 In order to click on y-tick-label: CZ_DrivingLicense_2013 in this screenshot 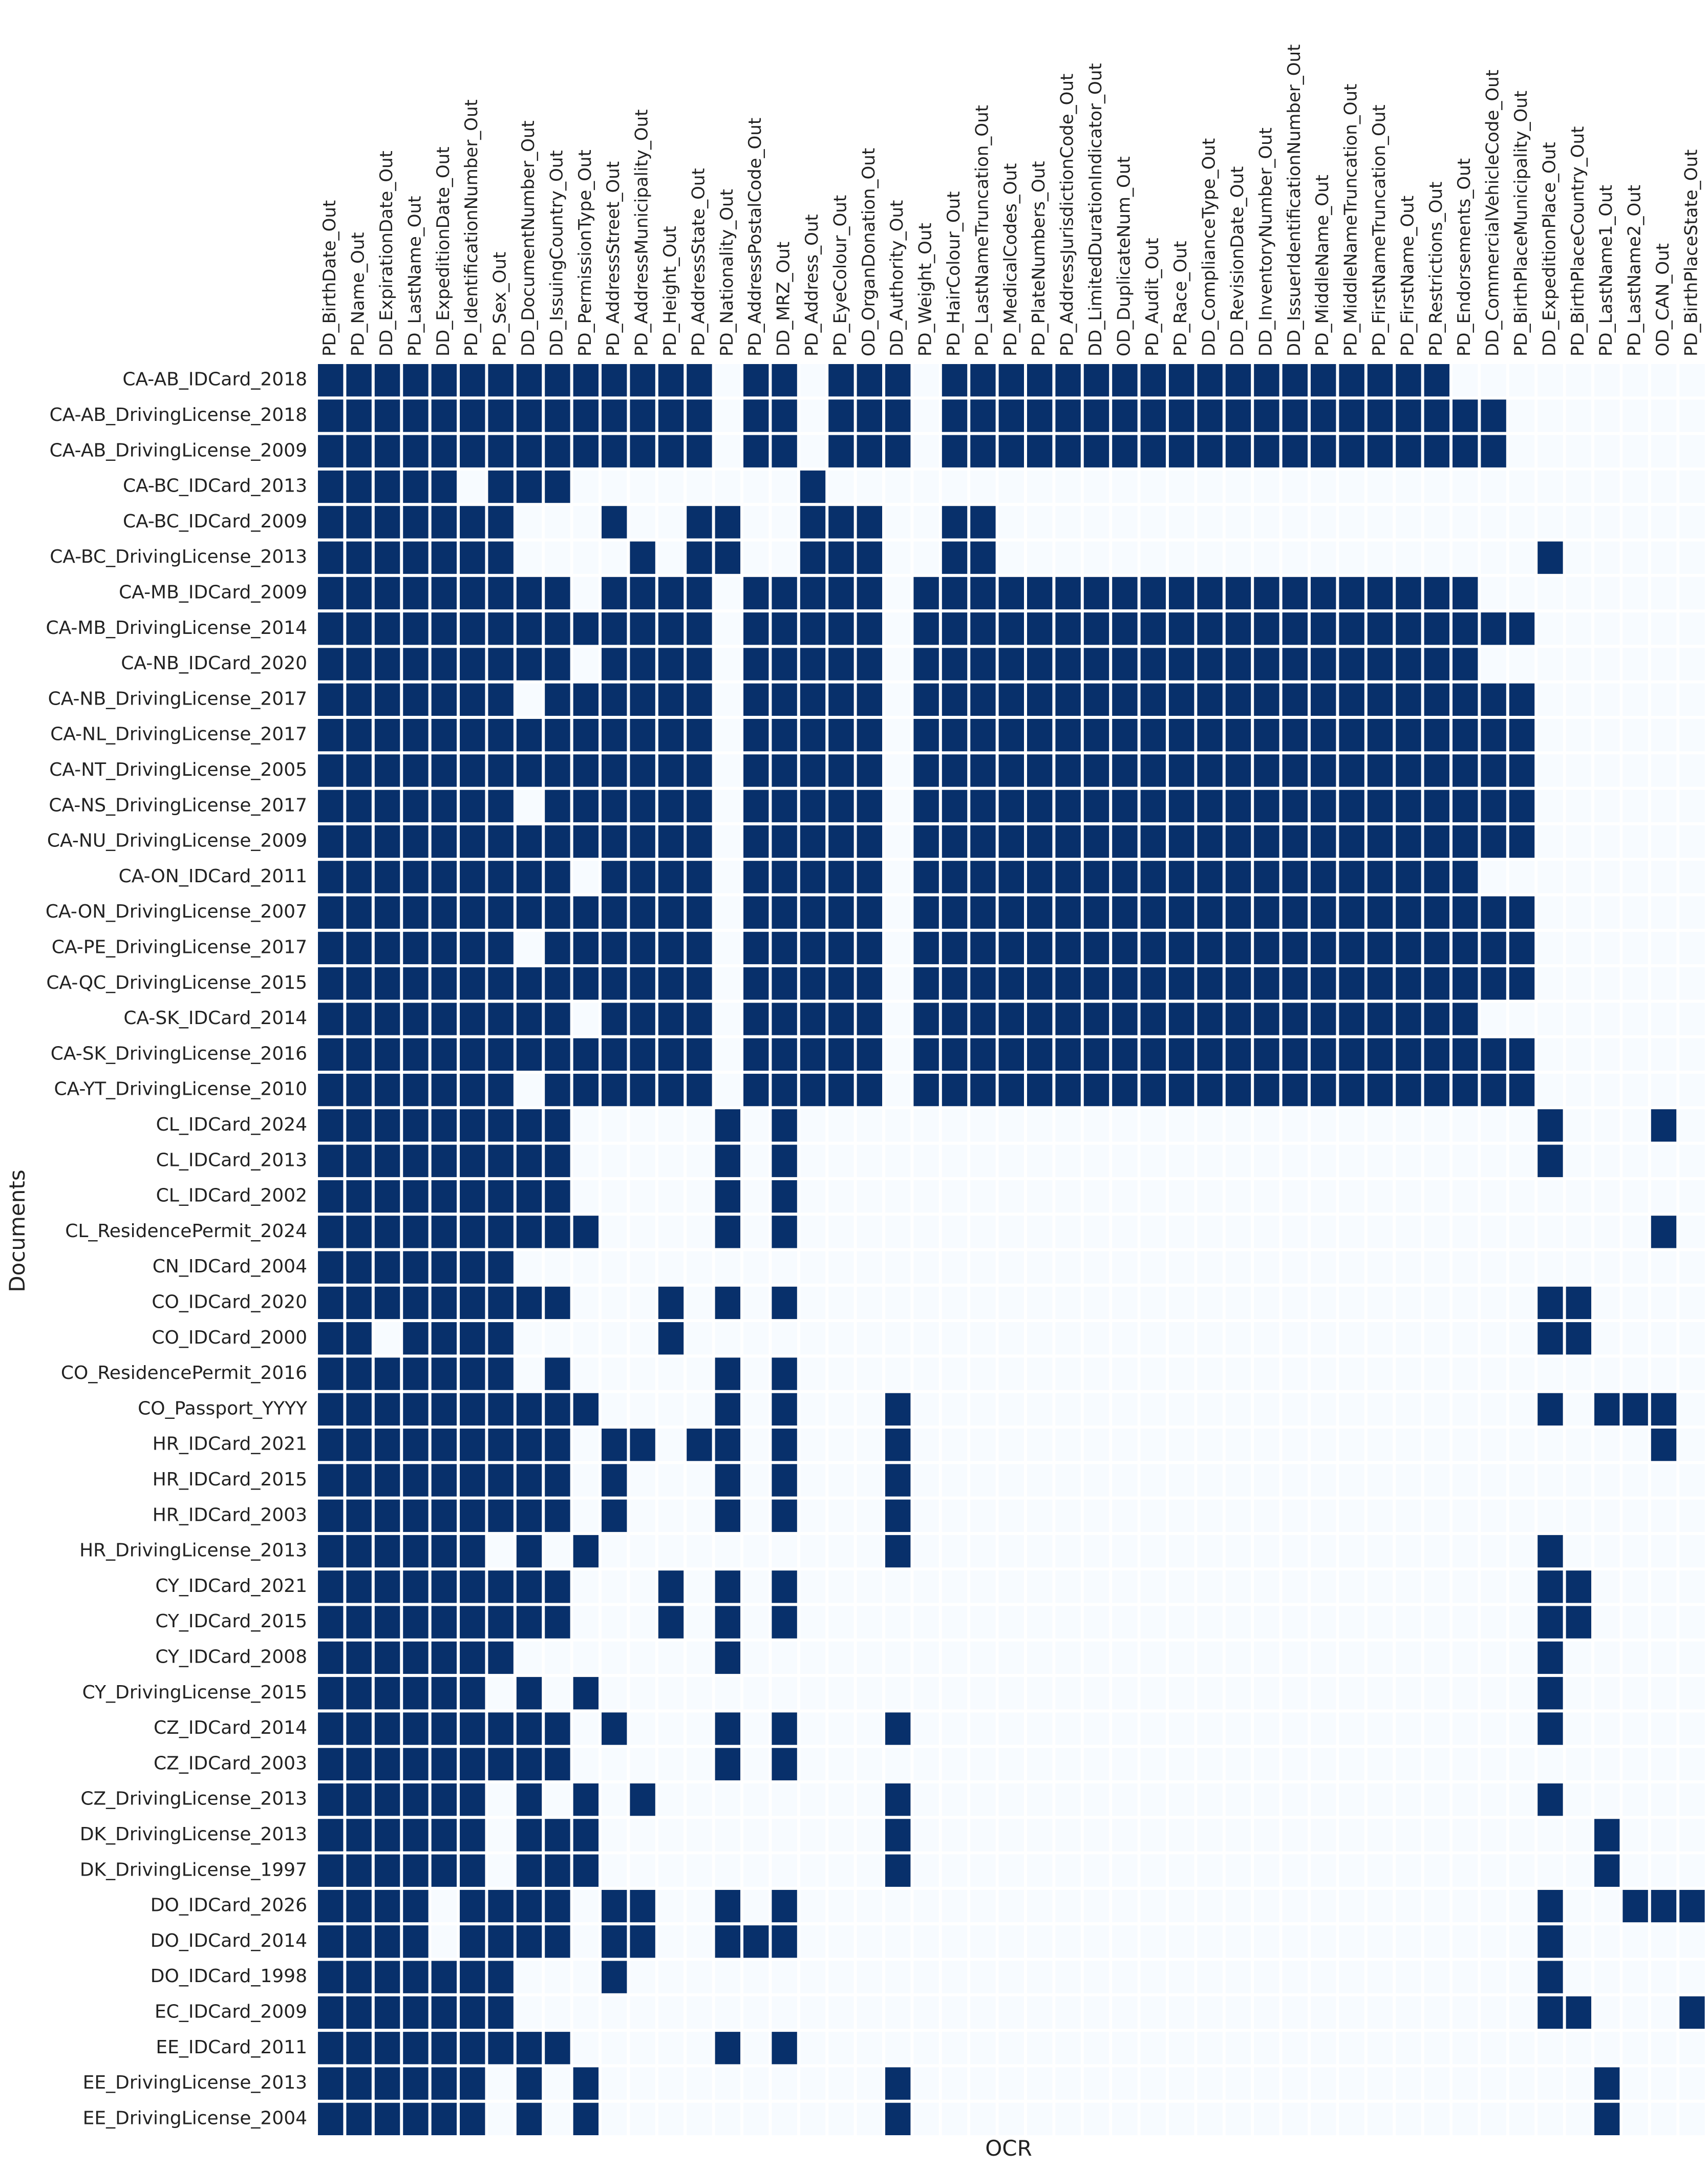, I will do `click(193, 1799)`.